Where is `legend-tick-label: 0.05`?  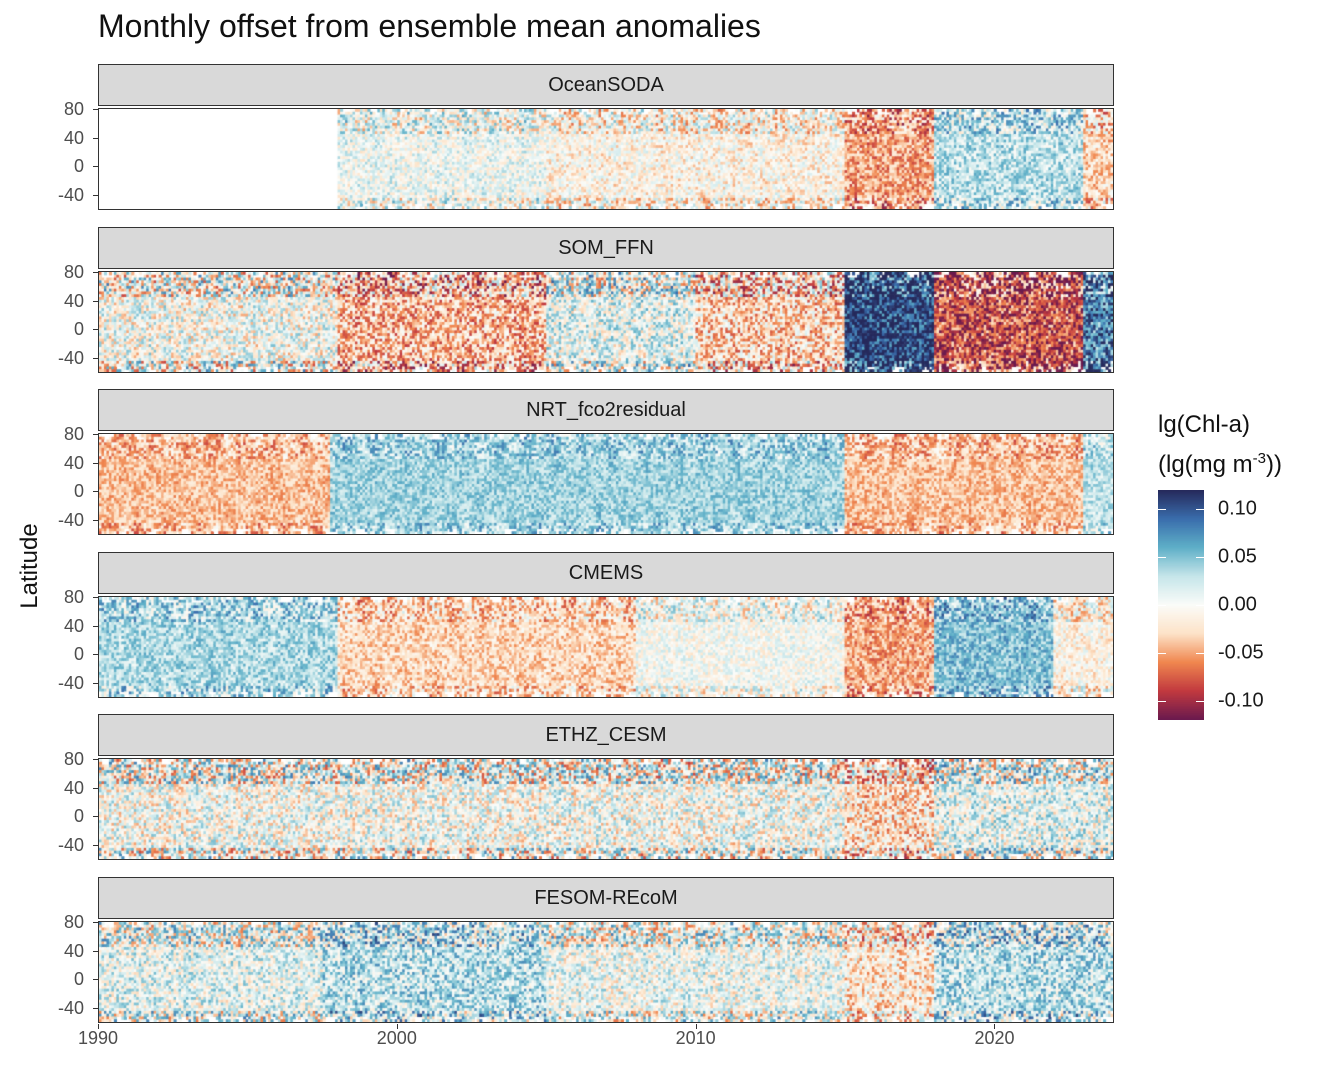 legend-tick-label: 0.05 is located at coordinates (1237, 556).